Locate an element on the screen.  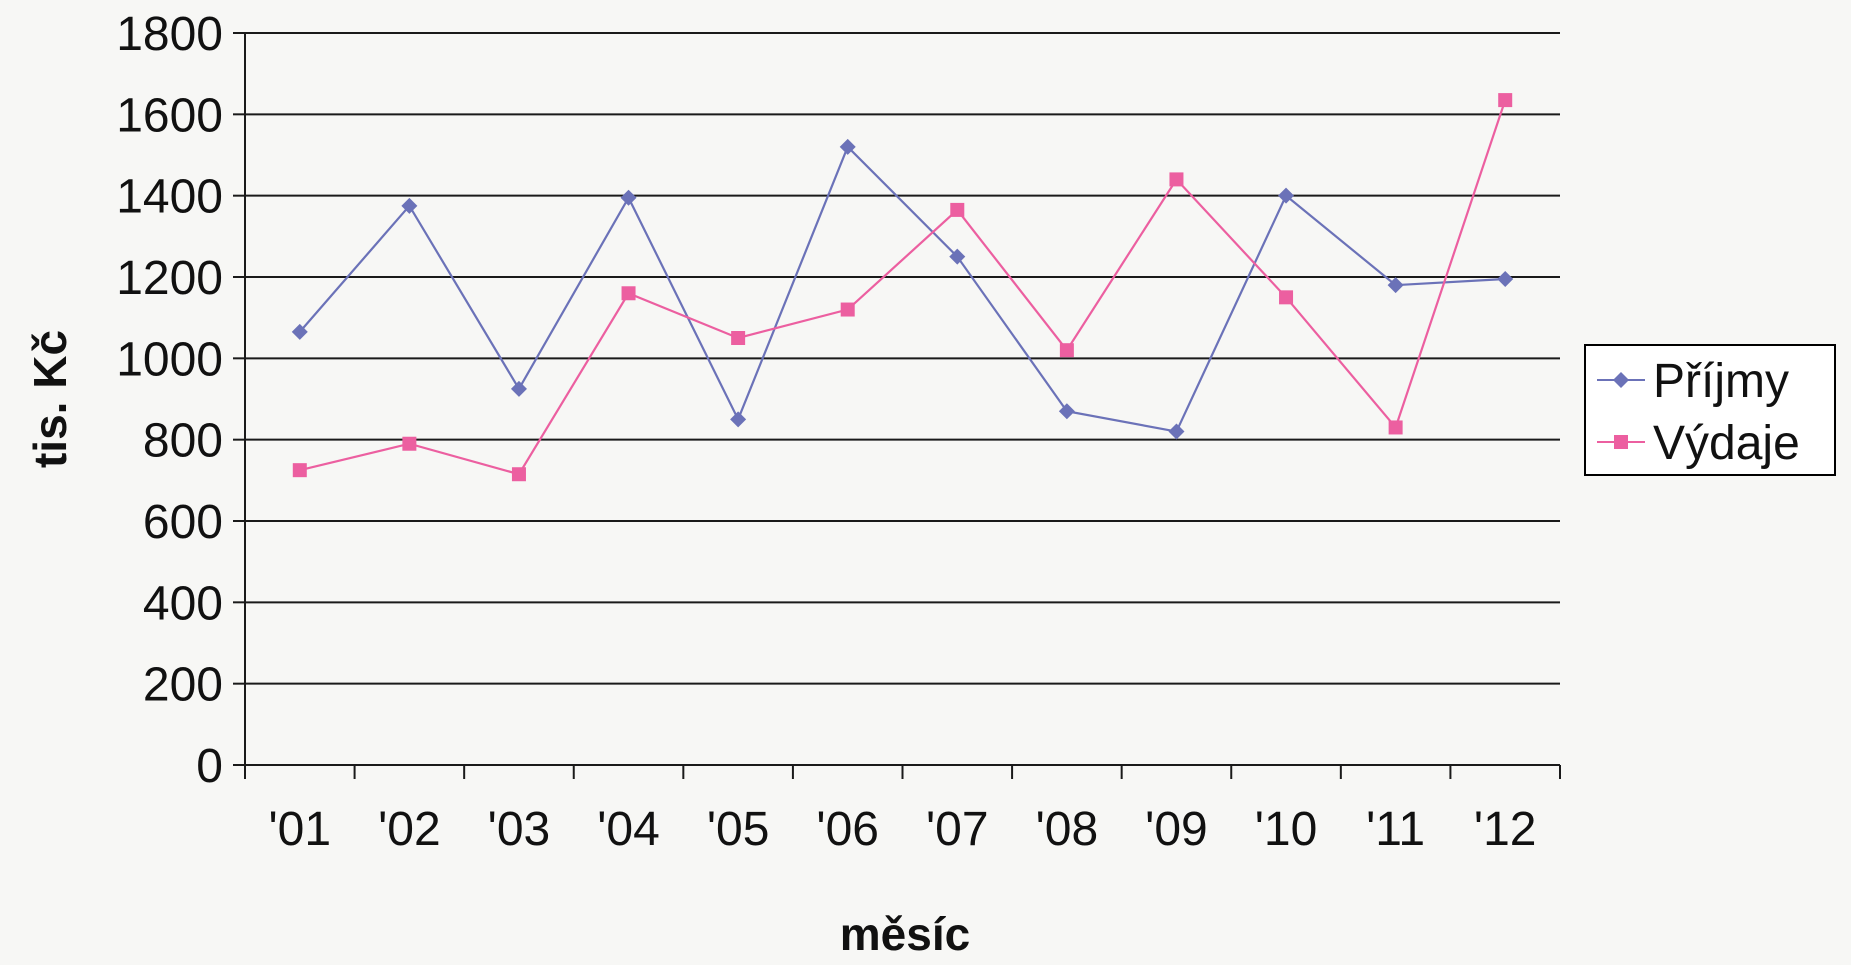
legend-label-prijmy: Příjmy is located at coordinates (1721, 381).